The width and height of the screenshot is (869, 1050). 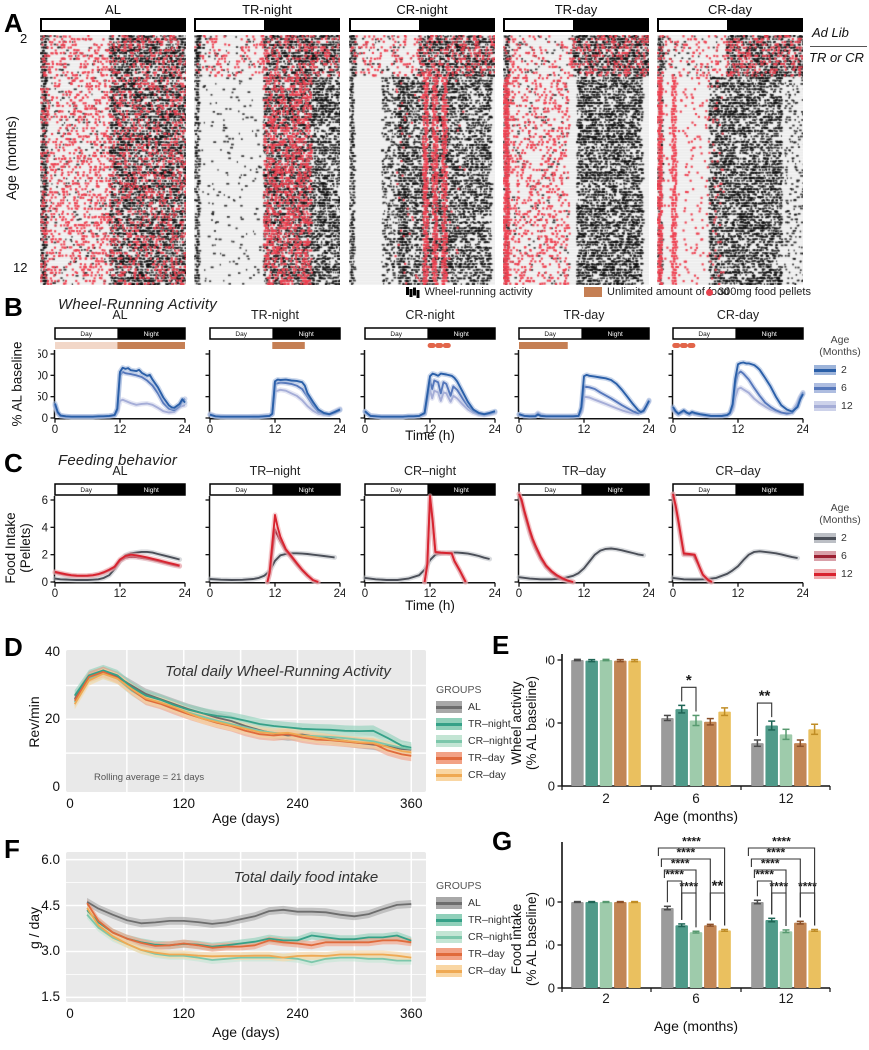 I want to click on panel-g-label: G, so click(x=502, y=841).